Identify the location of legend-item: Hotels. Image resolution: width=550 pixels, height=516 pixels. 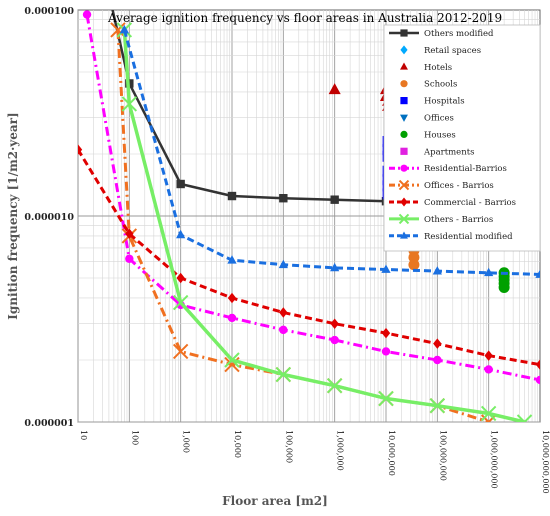
(426, 67).